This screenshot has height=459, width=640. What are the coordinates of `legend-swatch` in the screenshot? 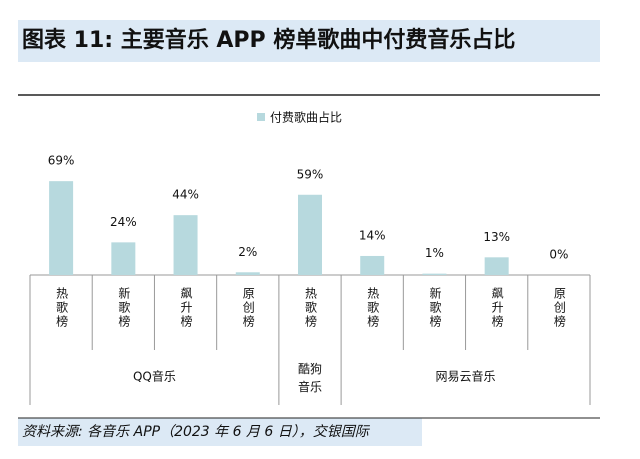 It's located at (261, 117).